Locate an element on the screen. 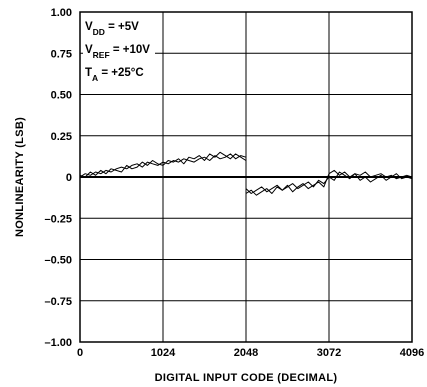 This screenshot has width=427, height=387. y-tick-label: 0.50 is located at coordinates (61, 96).